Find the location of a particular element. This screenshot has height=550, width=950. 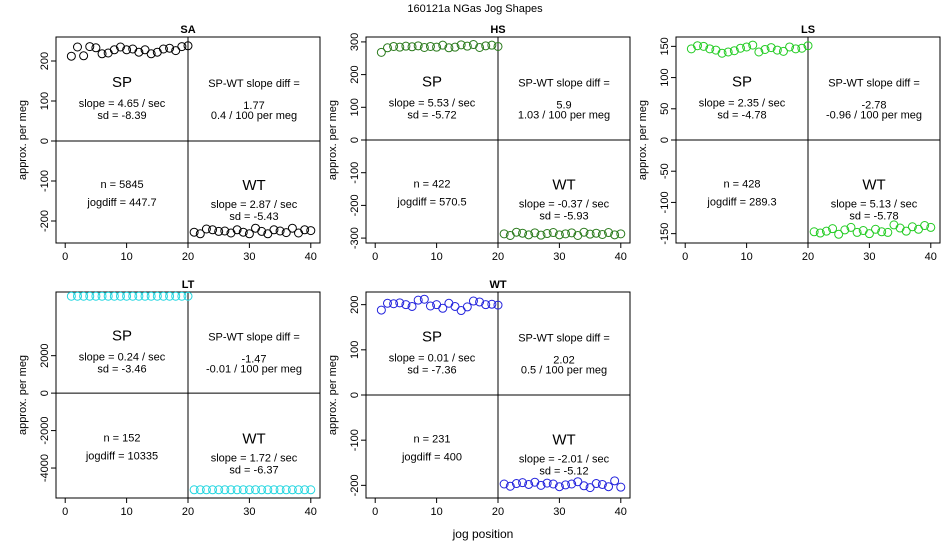

slope-diff-value: 5.9 is located at coordinates (563, 106).